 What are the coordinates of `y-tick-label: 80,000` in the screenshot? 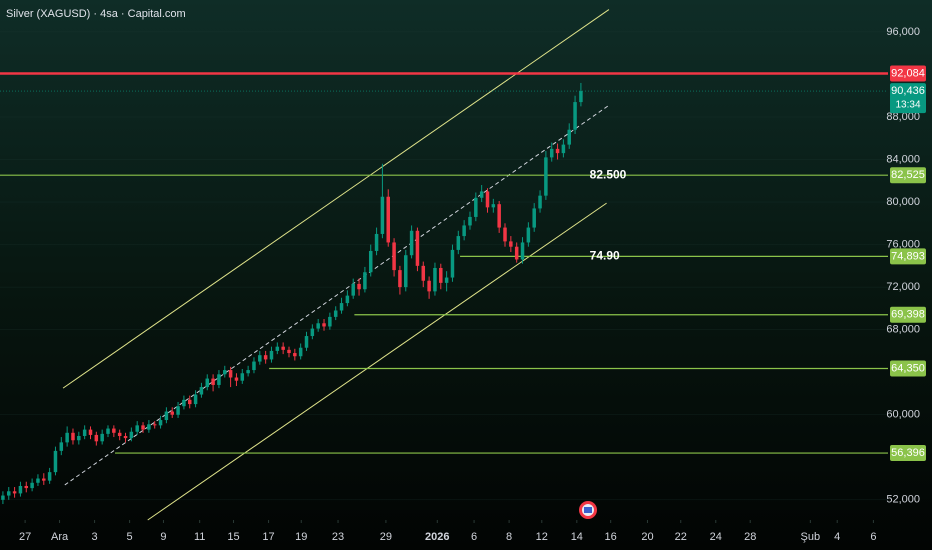 It's located at (903, 202).